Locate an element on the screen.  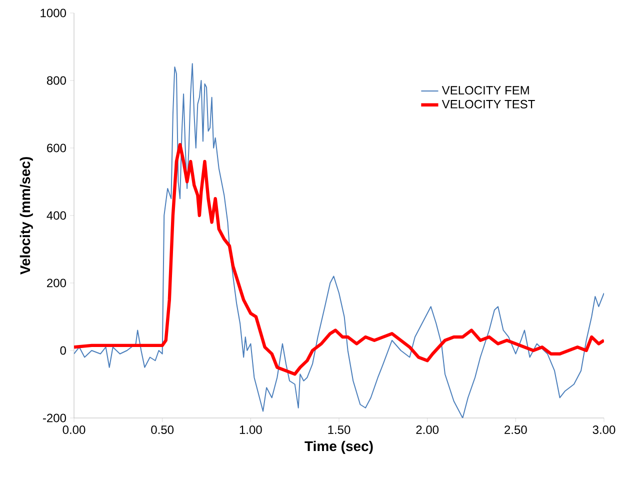
x-tick-label: 3.00 is located at coordinates (604, 430).